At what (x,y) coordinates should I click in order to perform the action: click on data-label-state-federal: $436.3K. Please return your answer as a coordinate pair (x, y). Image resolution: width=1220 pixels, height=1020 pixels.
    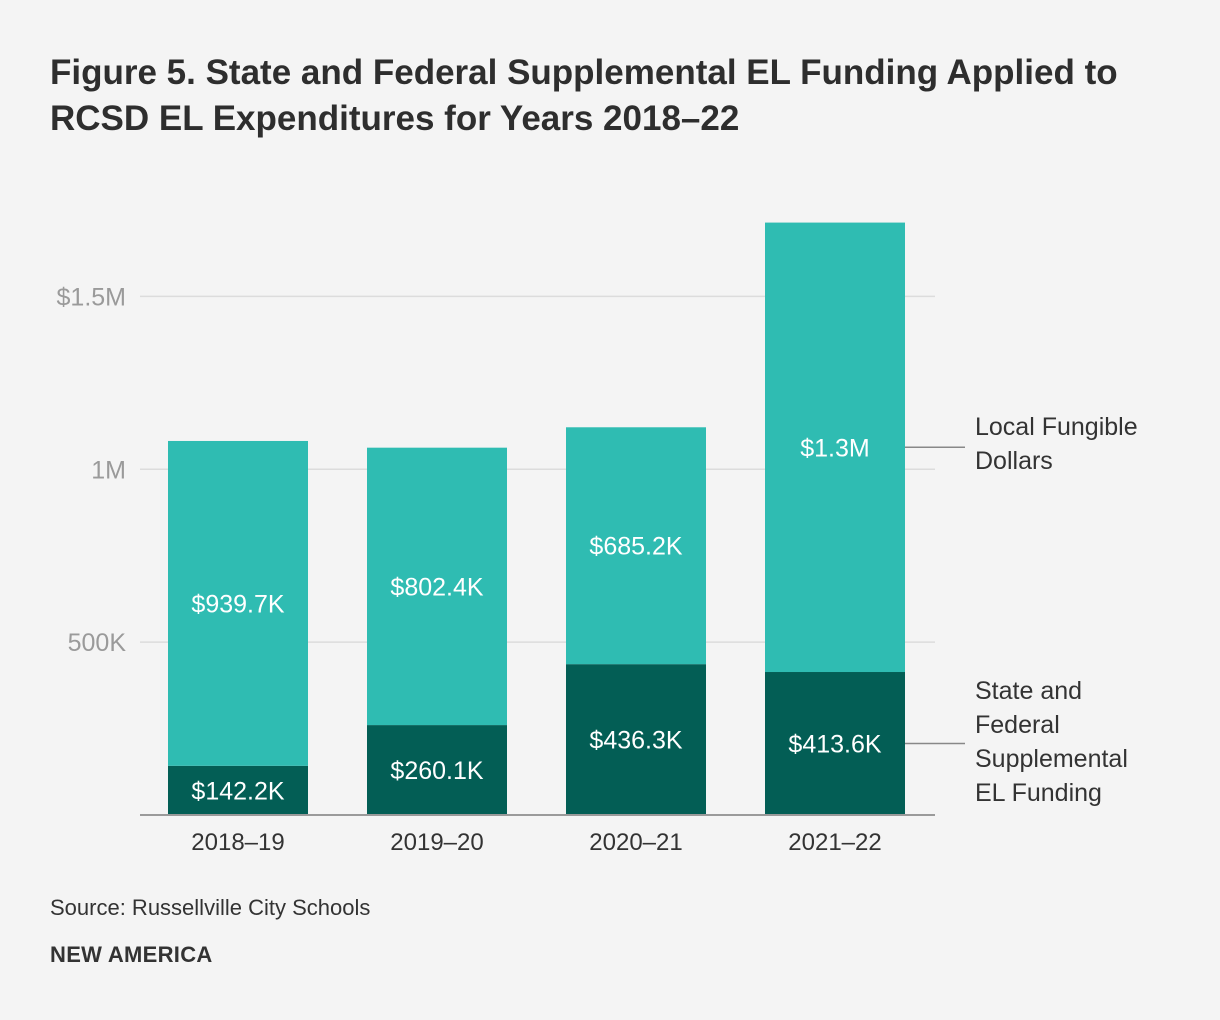
    Looking at the image, I should click on (635, 741).